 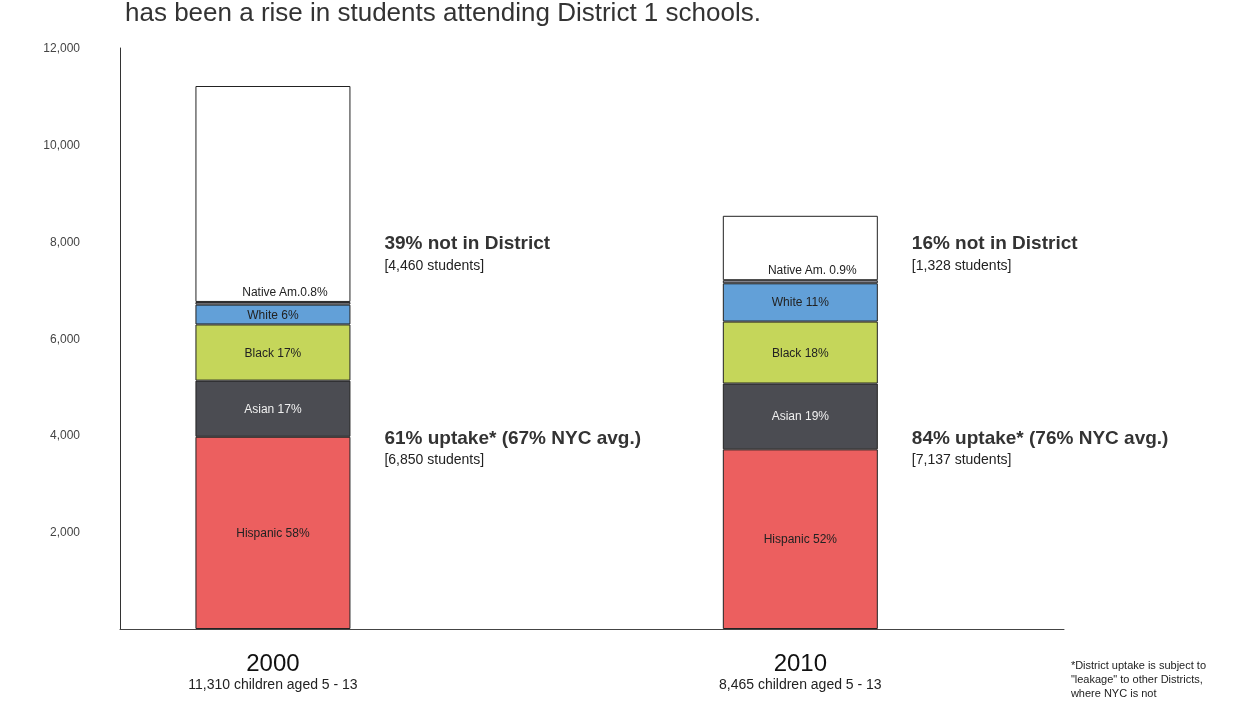 I want to click on annotation: 84% uptake* (76% NYC avg.), so click(x=1040, y=437).